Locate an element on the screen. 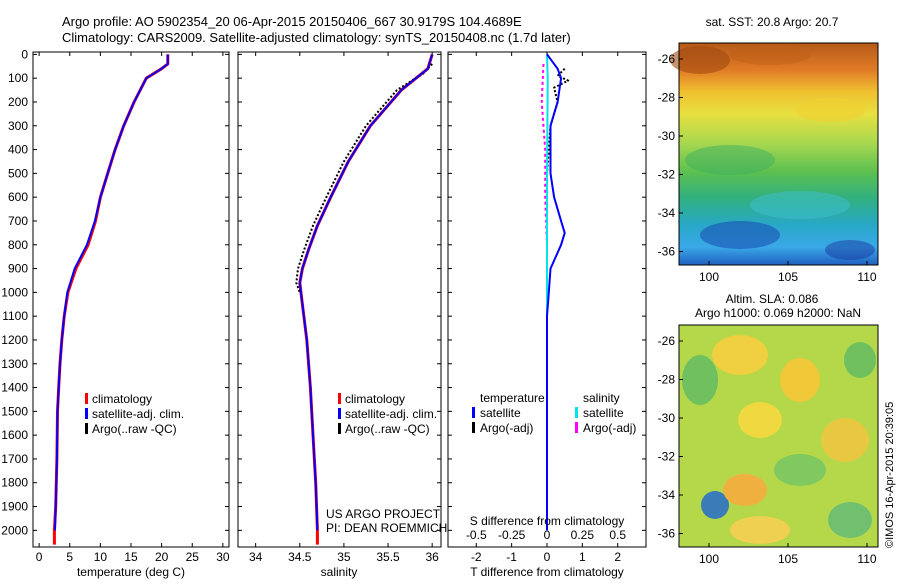 The image size is (900, 585). credits-line1: US ARGO PROJECT is located at coordinates (383, 514).